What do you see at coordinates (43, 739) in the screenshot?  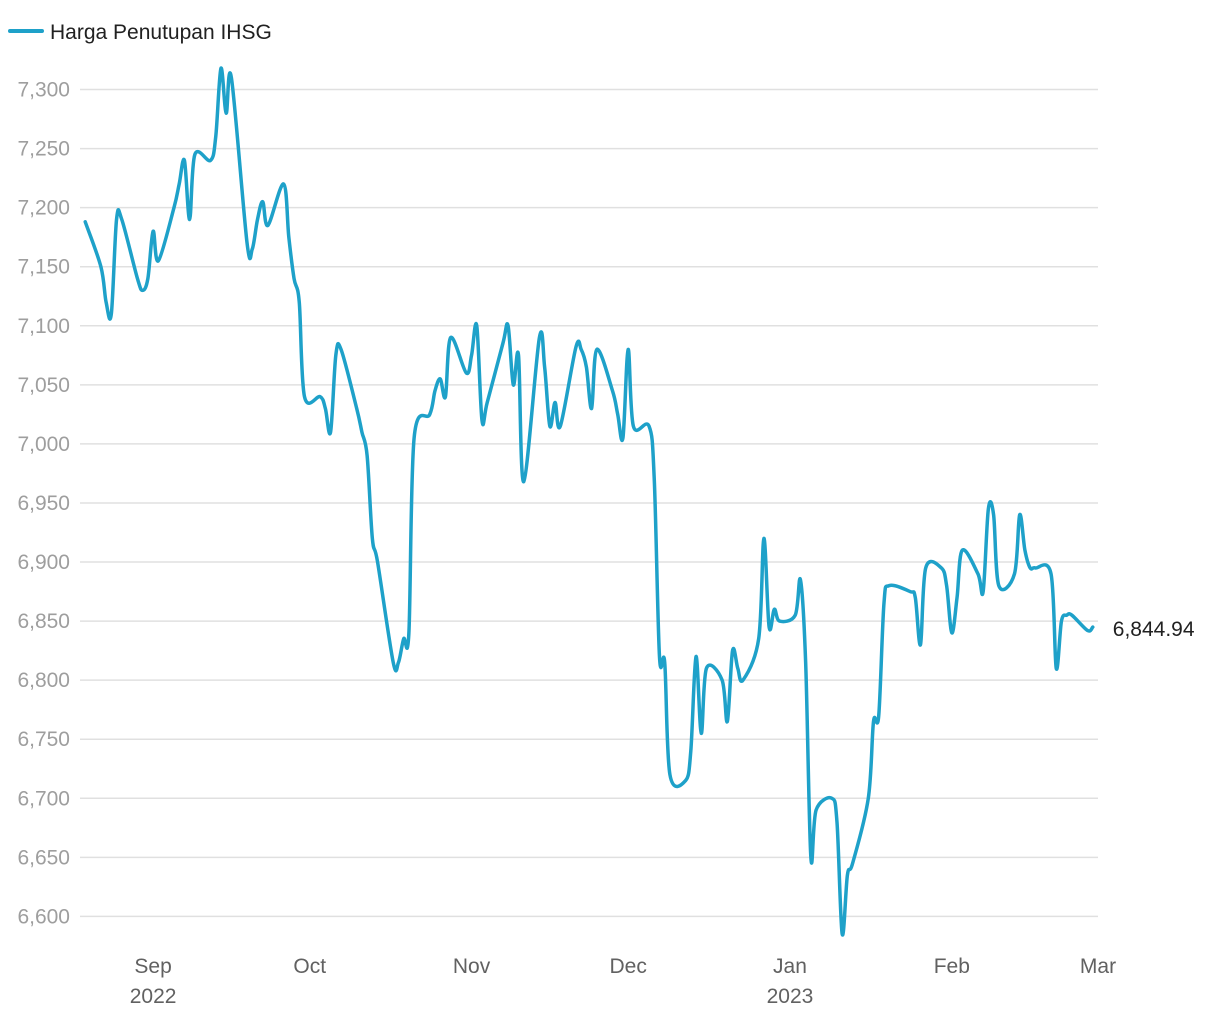 I see `y-tick-label: 6,750` at bounding box center [43, 739].